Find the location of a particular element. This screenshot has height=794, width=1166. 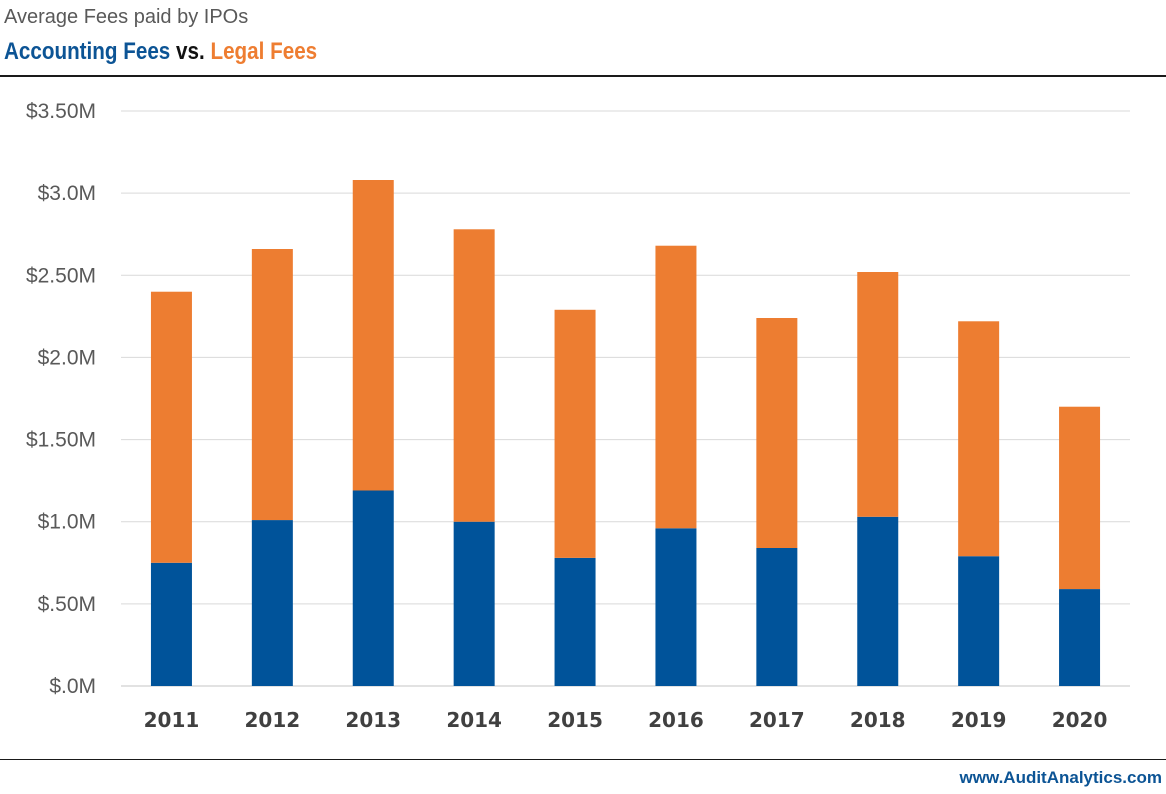

chart-title: Accounting Fees vs. Legal Fees is located at coordinates (160, 52).